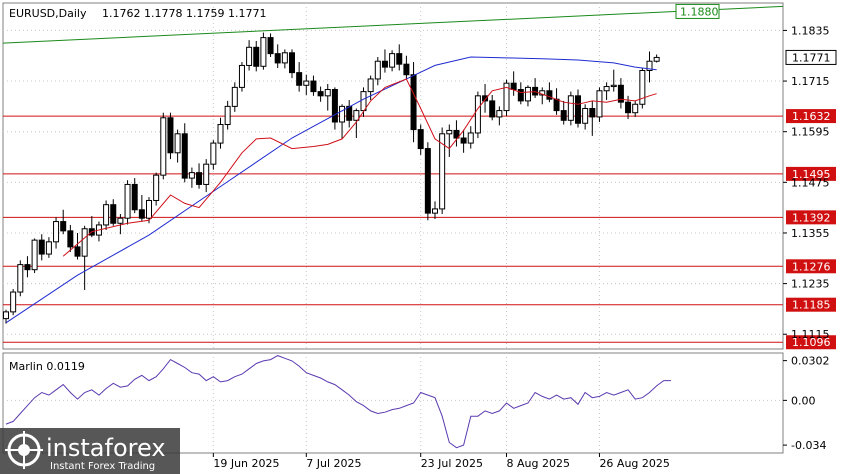 The width and height of the screenshot is (841, 474). Describe the element at coordinates (811, 266) in the screenshot. I see `level-label: 1.1276` at that location.